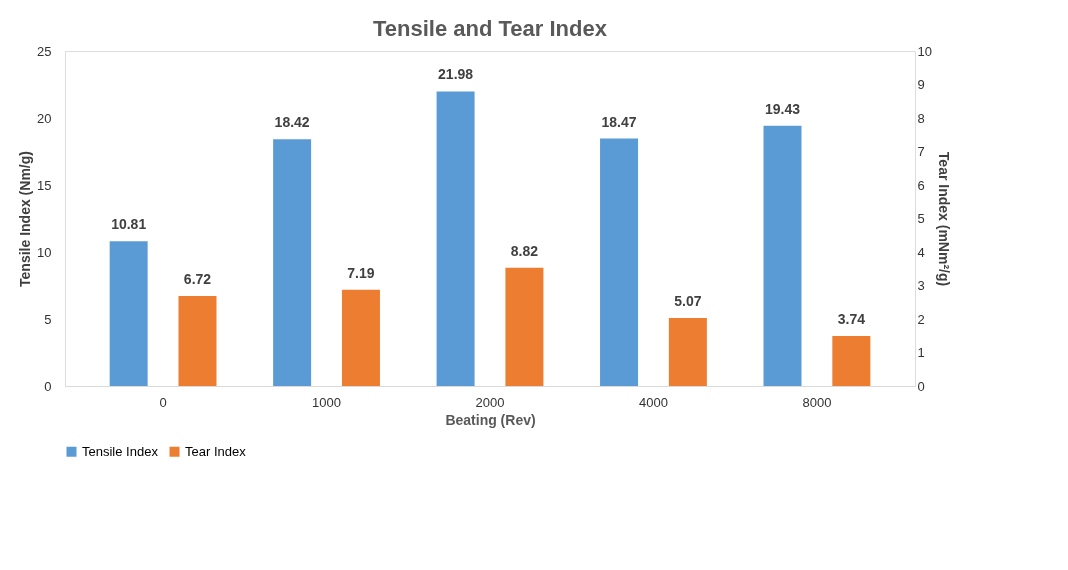 This screenshot has height=570, width=1068. What do you see at coordinates (120, 451) in the screenshot?
I see `legend-label: Tensile Index` at bounding box center [120, 451].